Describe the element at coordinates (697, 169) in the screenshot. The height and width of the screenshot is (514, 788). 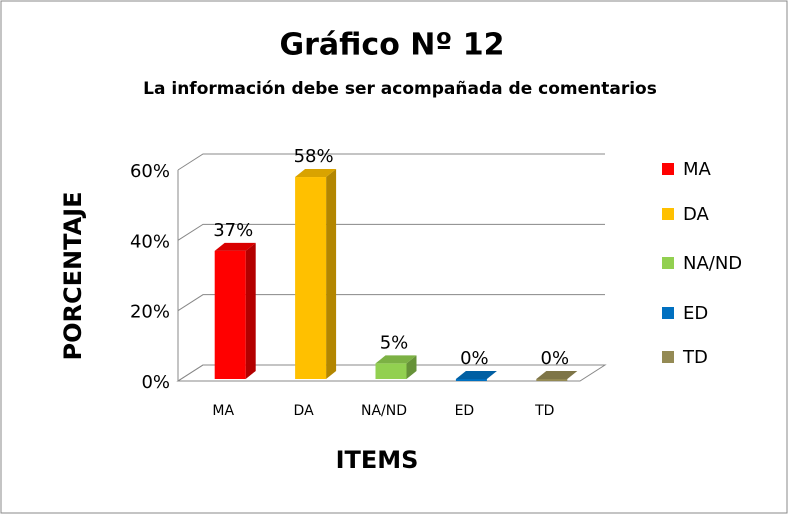
I see `legend-label: MA` at that location.